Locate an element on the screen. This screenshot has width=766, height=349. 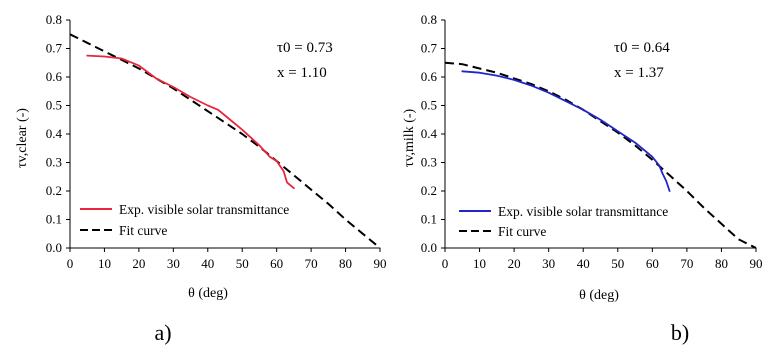
panel-b-y-tick-label: 0.5 is located at coordinates (429, 105).